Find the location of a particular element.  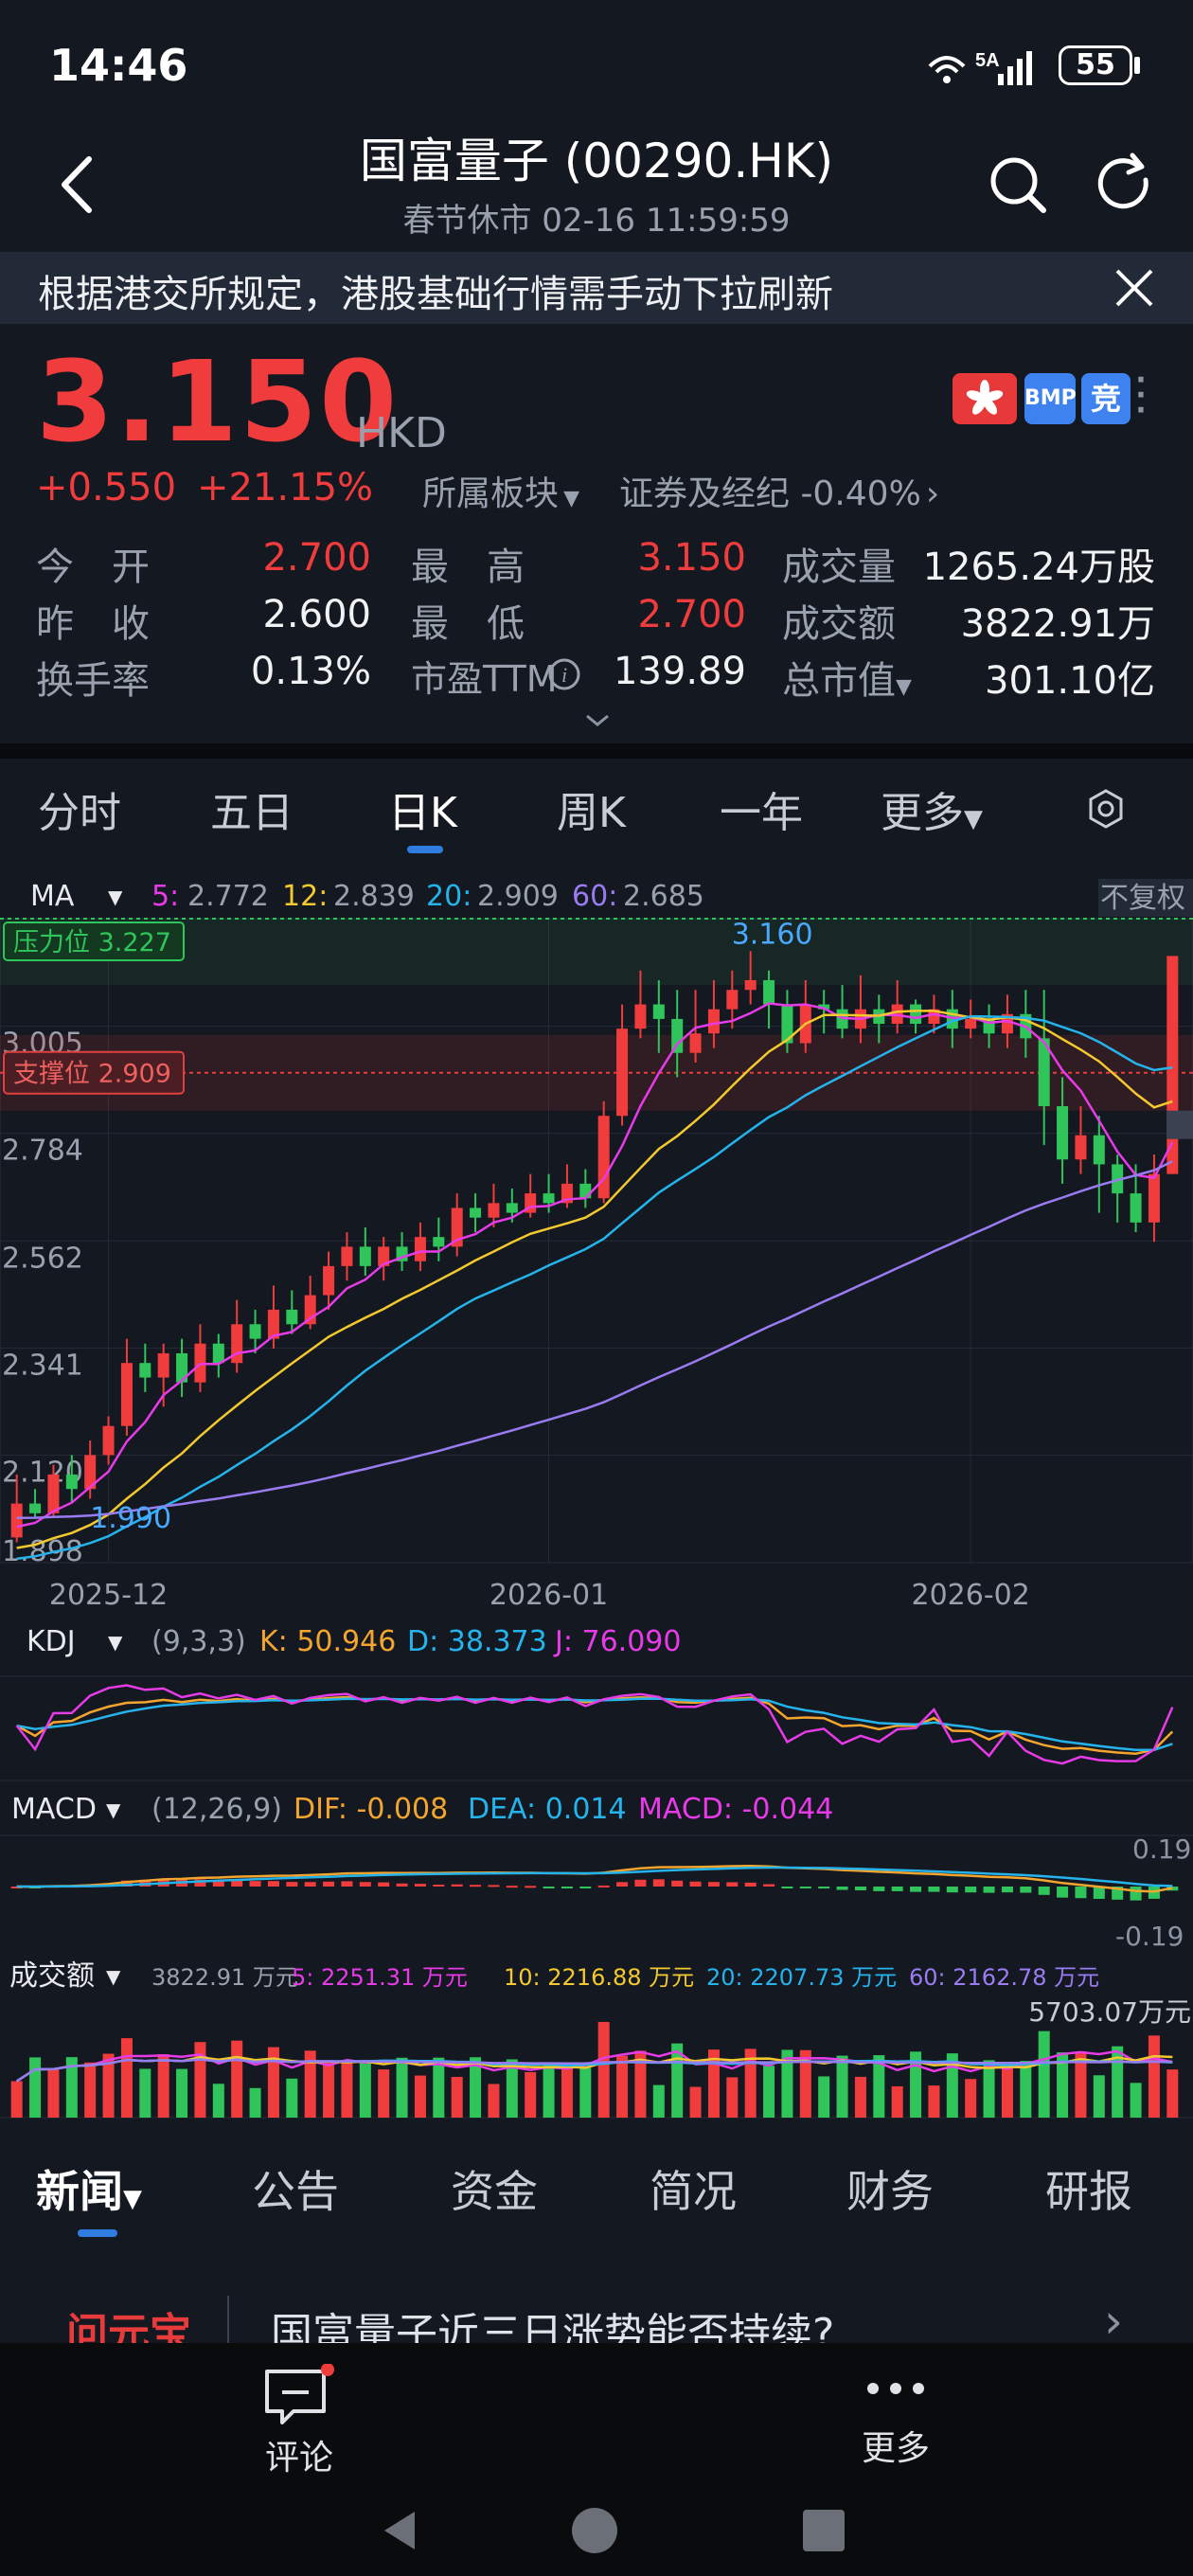

tab-research: 研报 is located at coordinates (1088, 2191).